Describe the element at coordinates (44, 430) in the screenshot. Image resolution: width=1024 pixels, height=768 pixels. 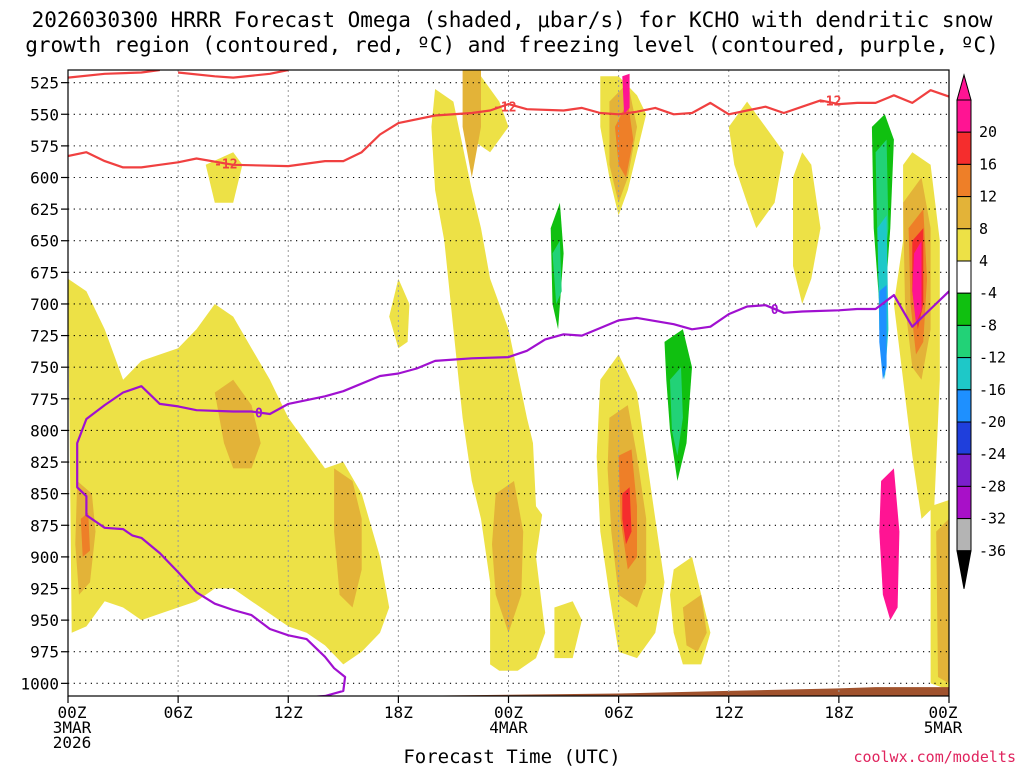
I see `y-tick-label-800: 800` at that location.